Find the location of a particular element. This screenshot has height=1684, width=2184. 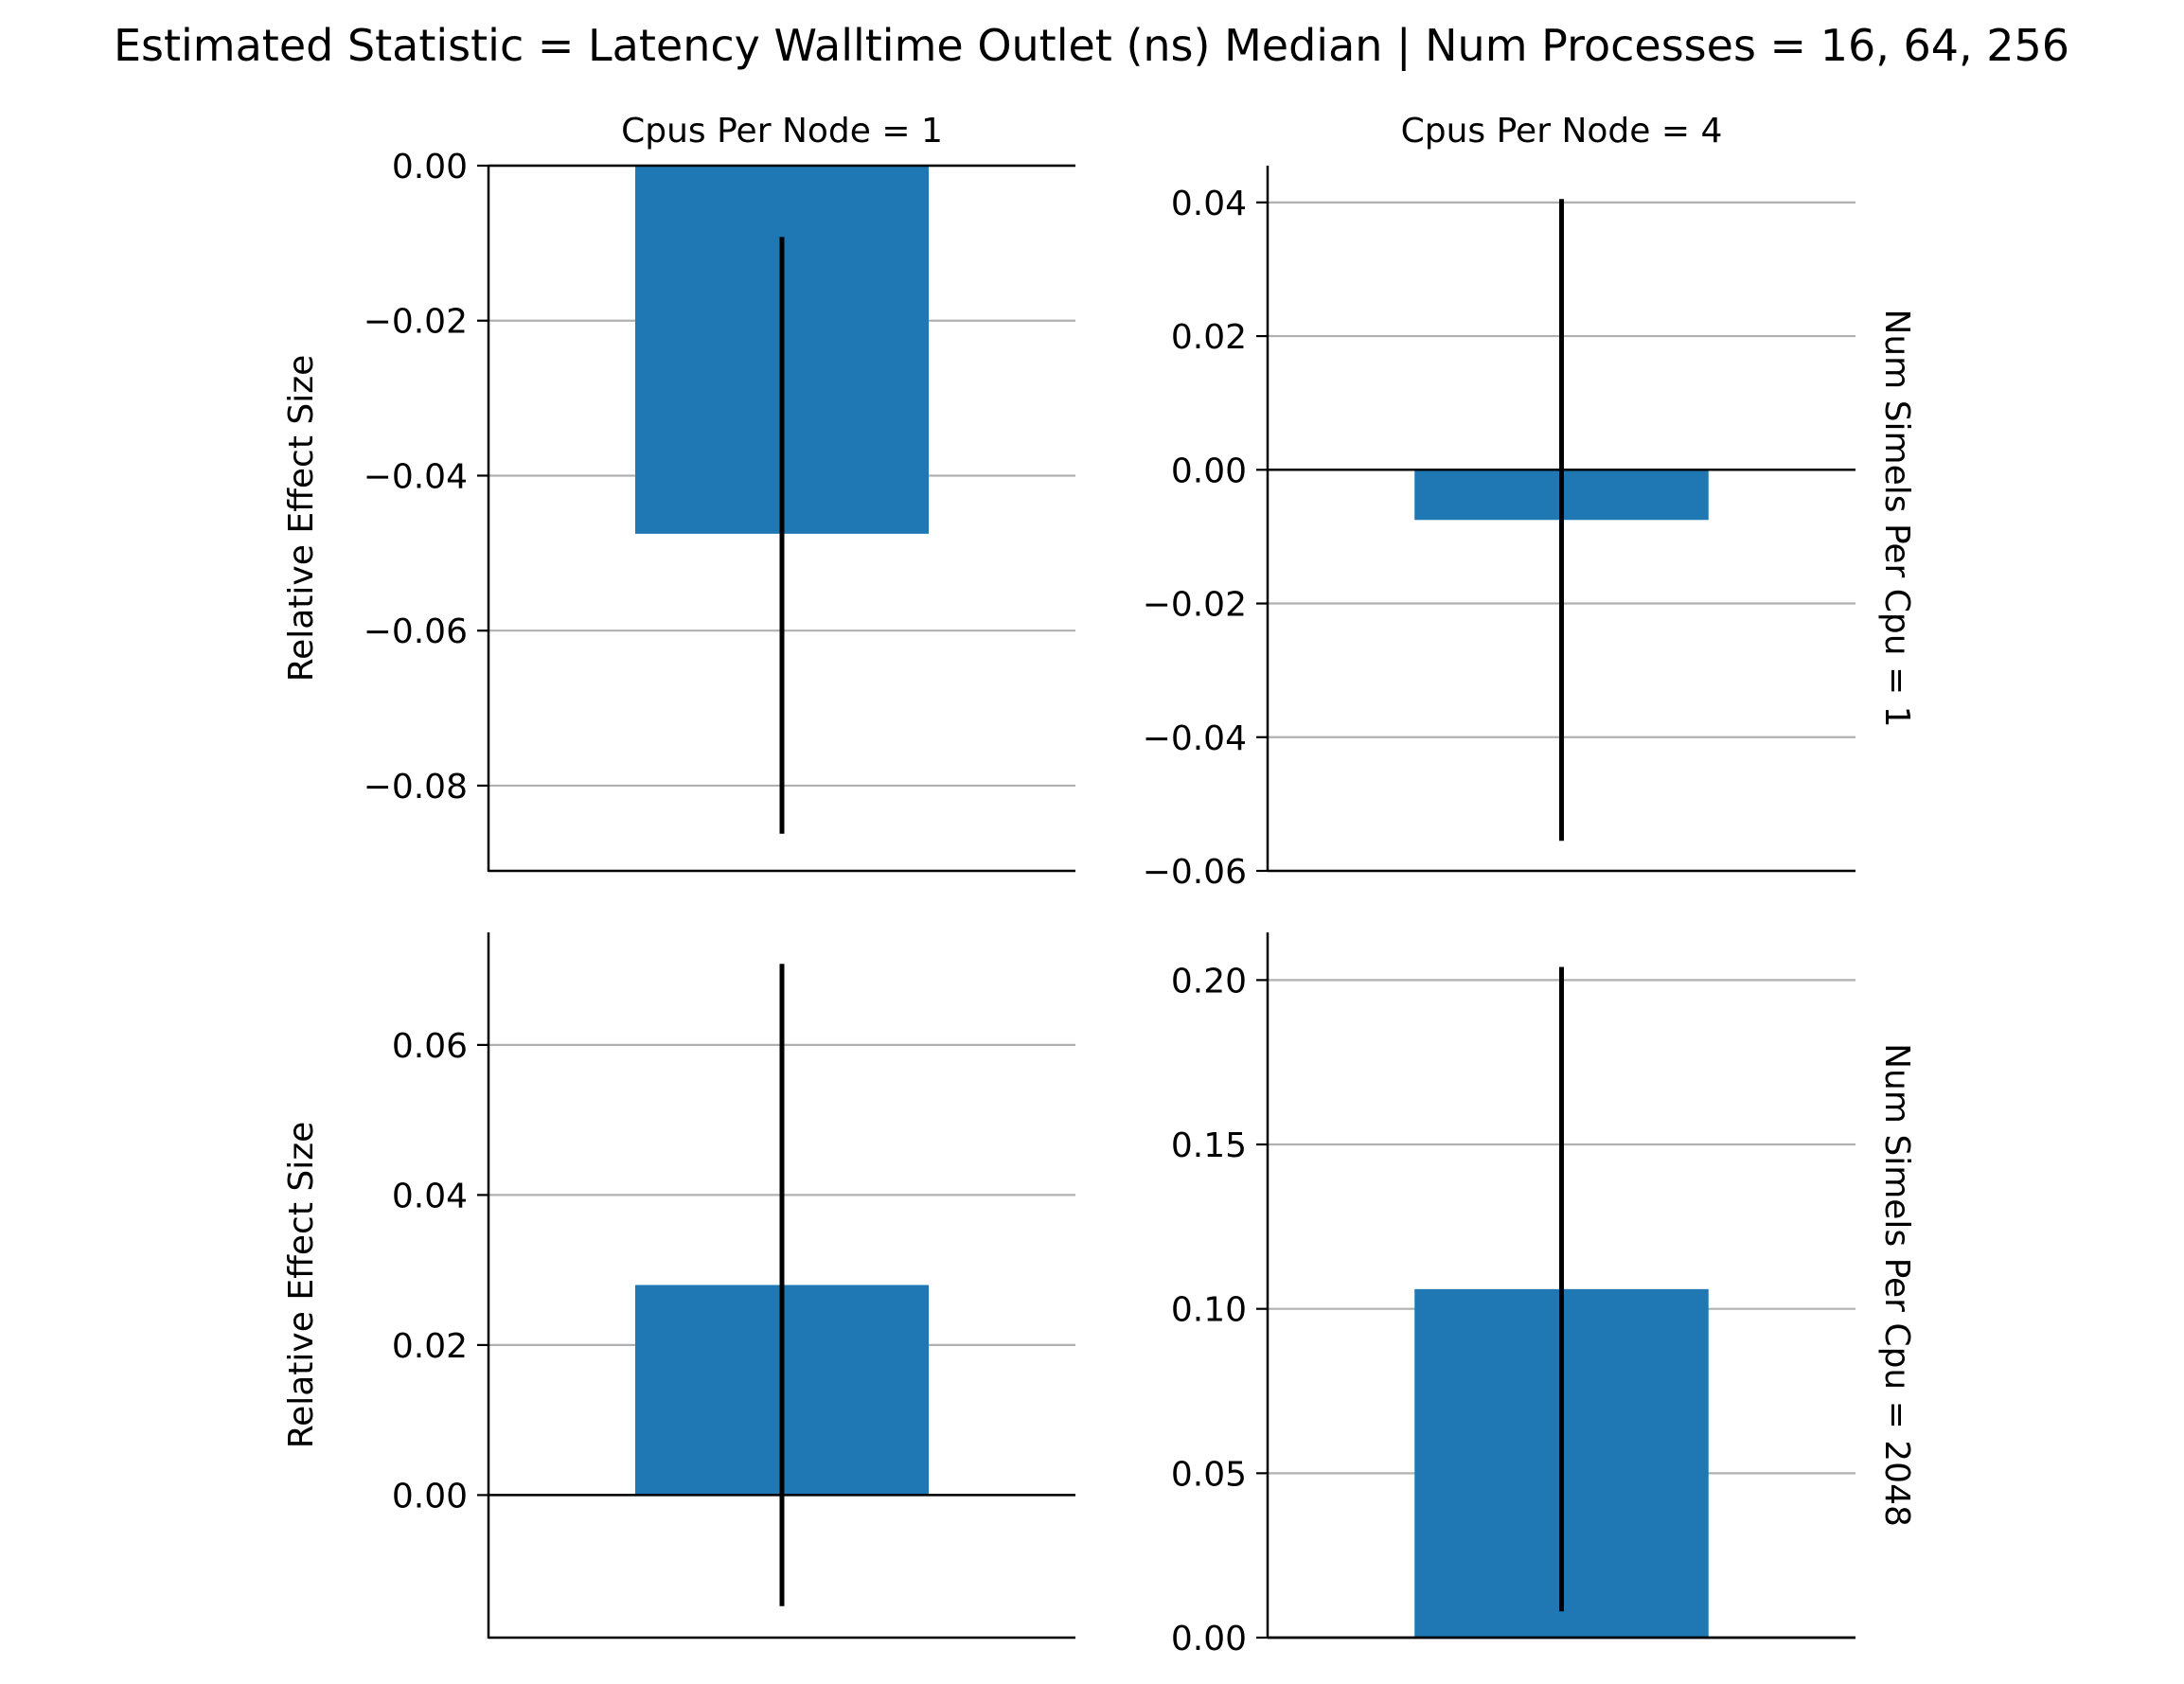

column-title: Cpus Per Node = 4 is located at coordinates (1562, 131).